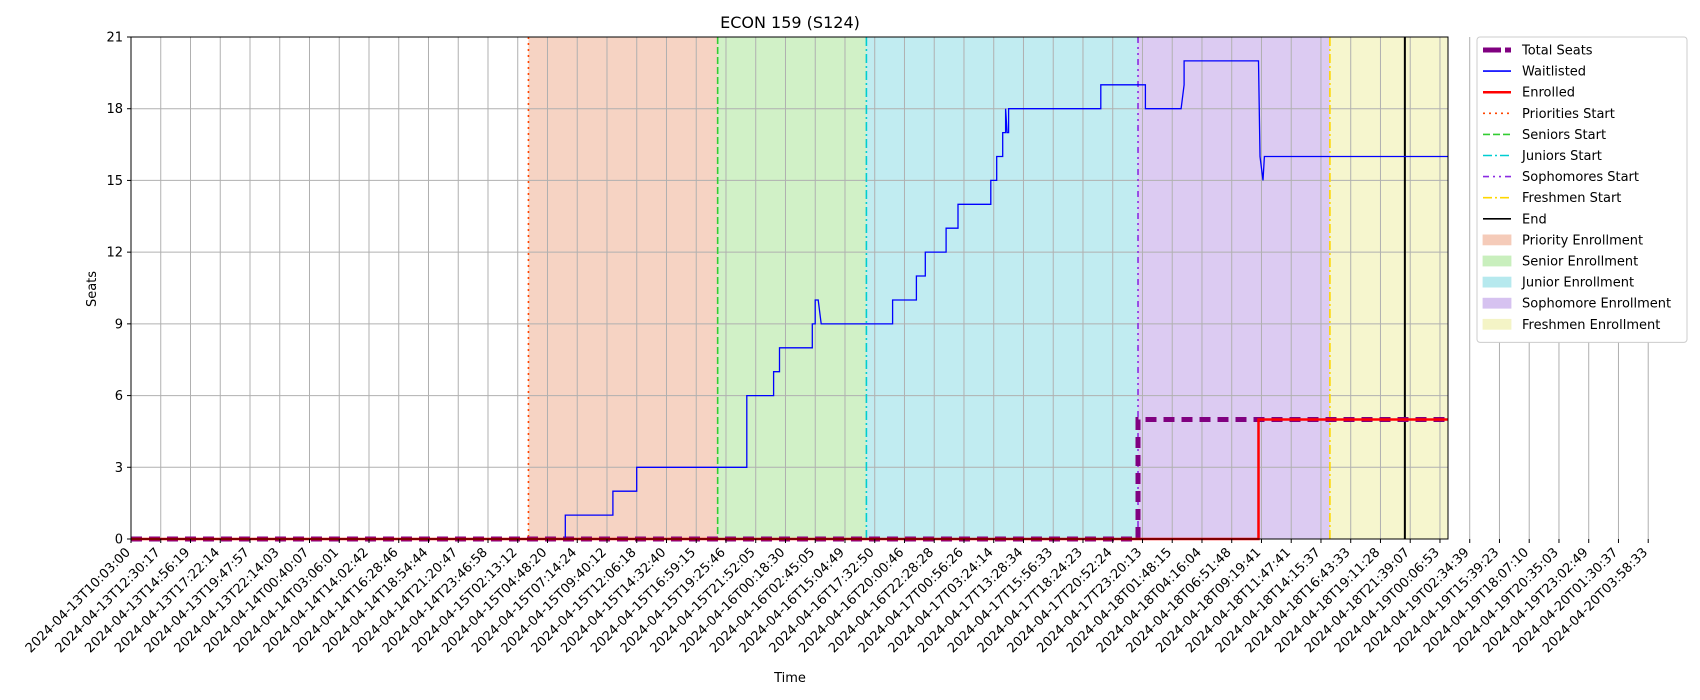  What do you see at coordinates (1568, 114) in the screenshot?
I see `legend-label: Priorities Start` at bounding box center [1568, 114].